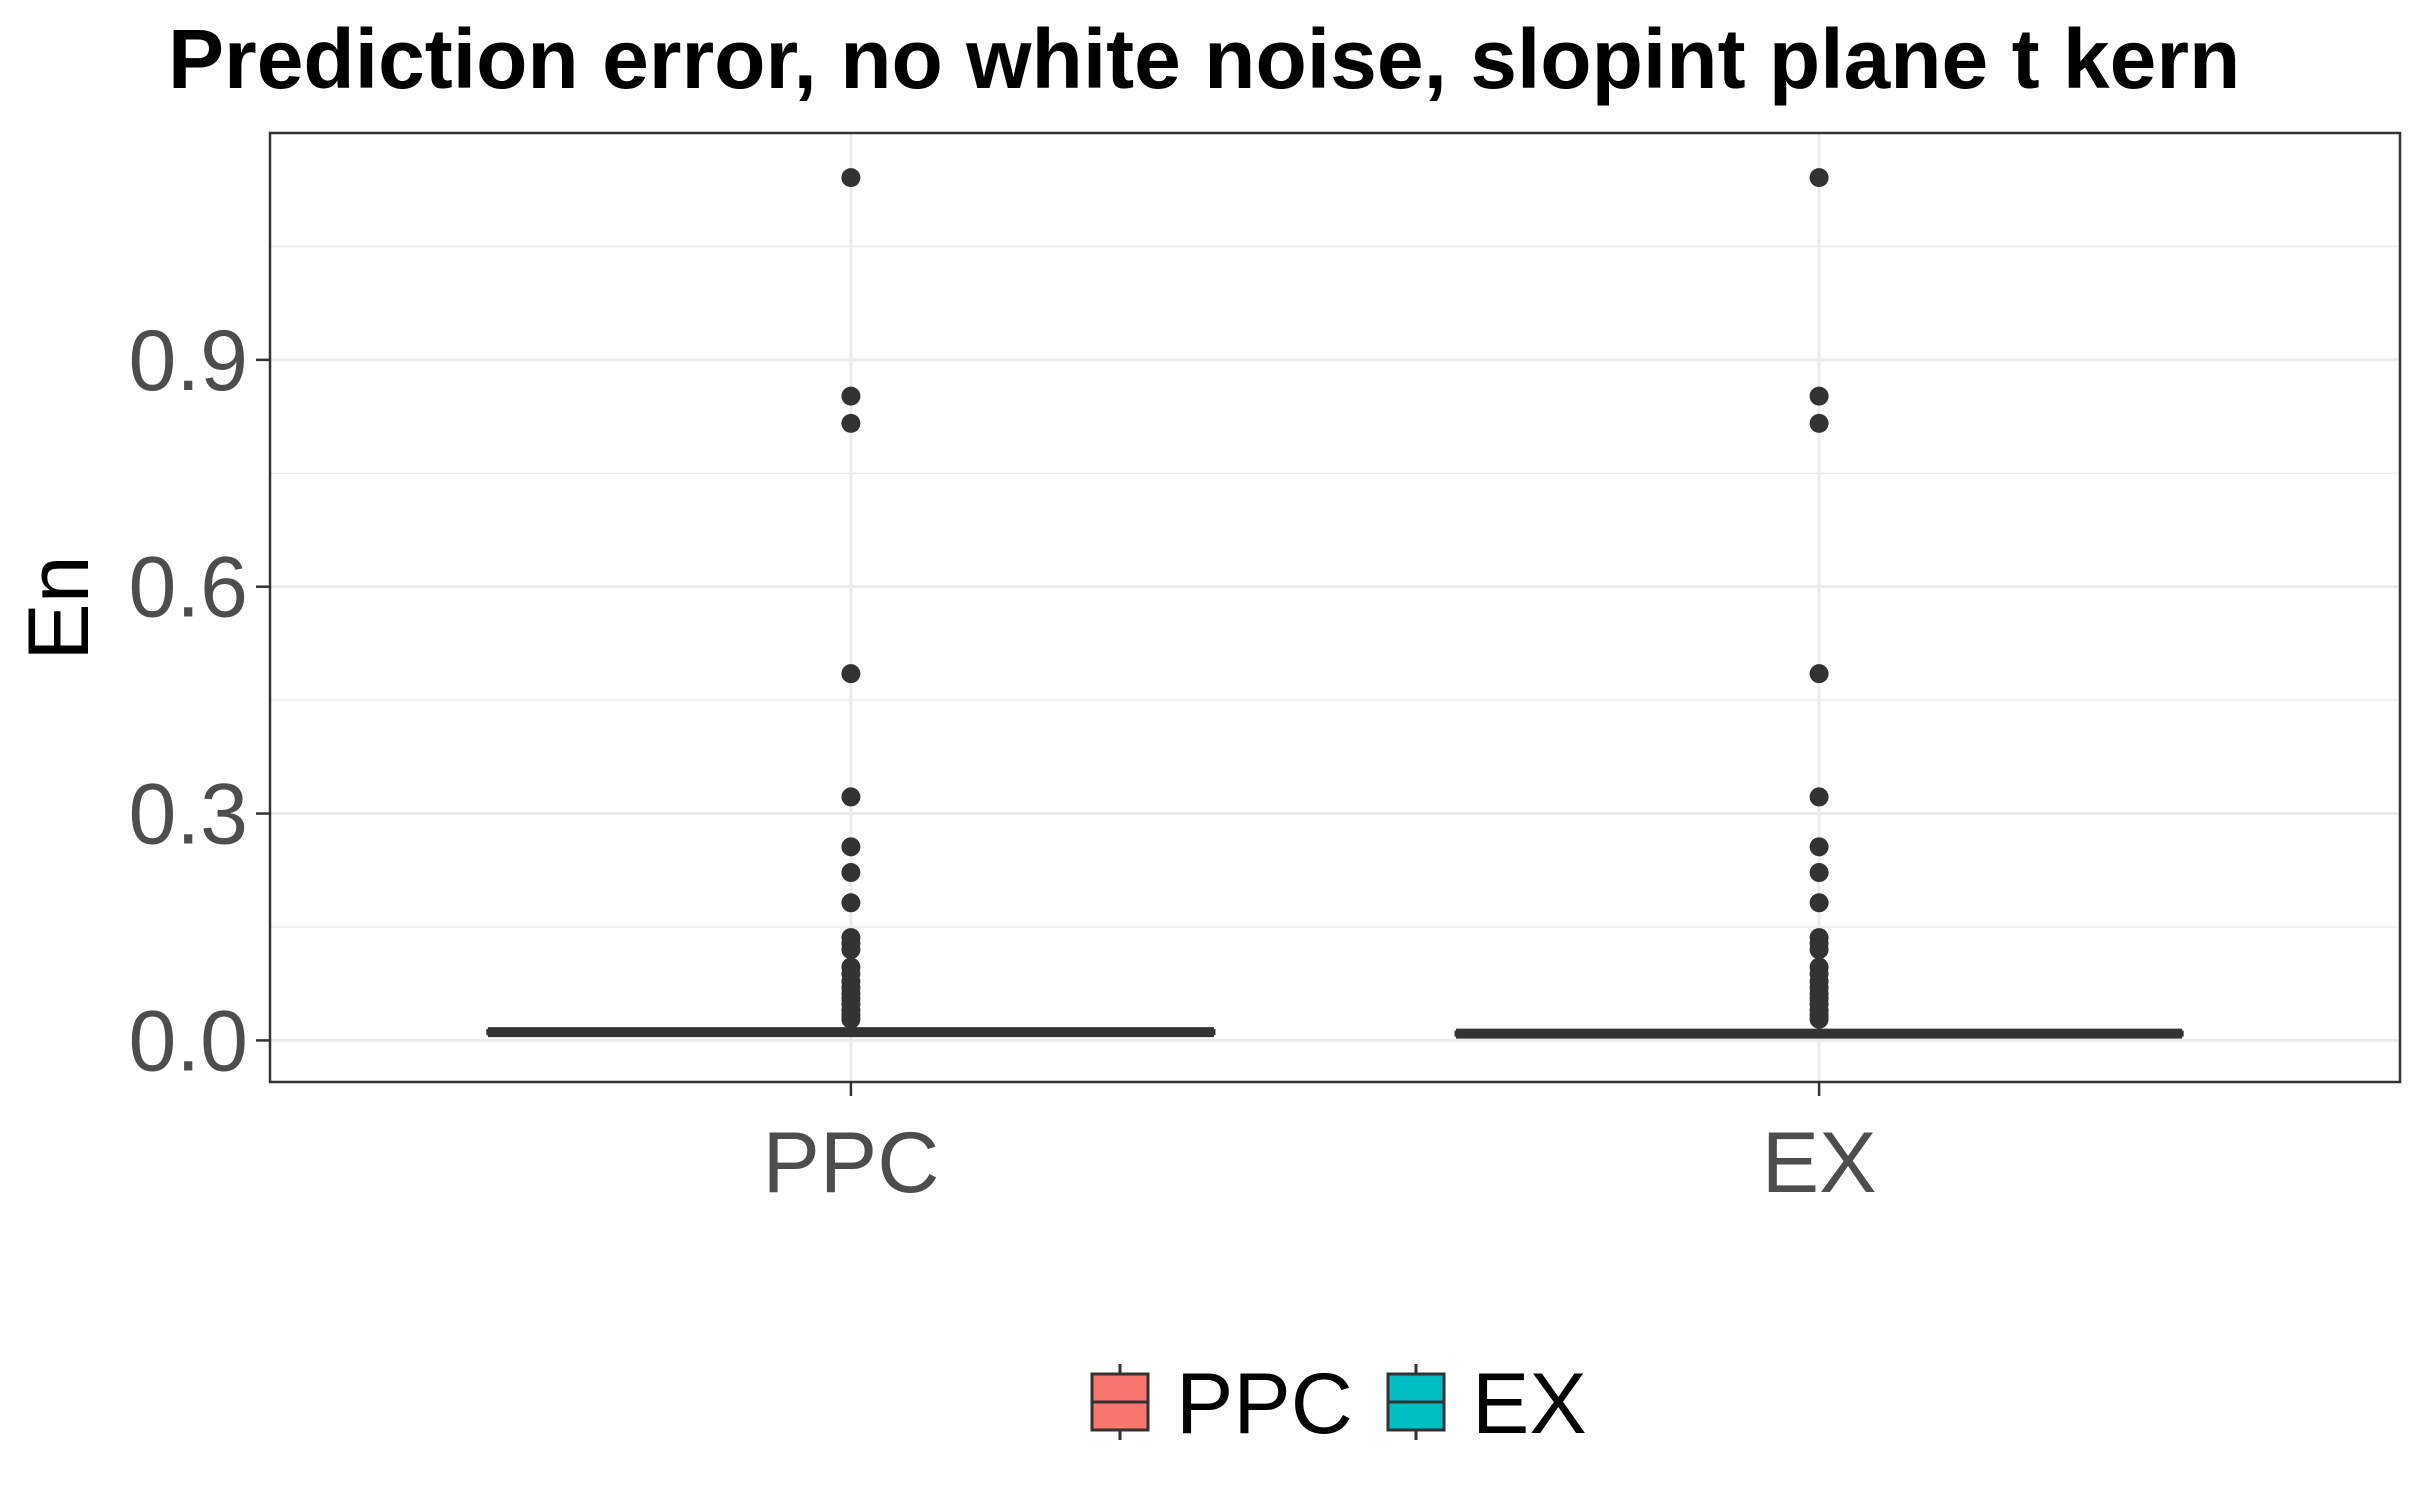  What do you see at coordinates (188, 361) in the screenshot?
I see `y-tick-label: 0.9` at bounding box center [188, 361].